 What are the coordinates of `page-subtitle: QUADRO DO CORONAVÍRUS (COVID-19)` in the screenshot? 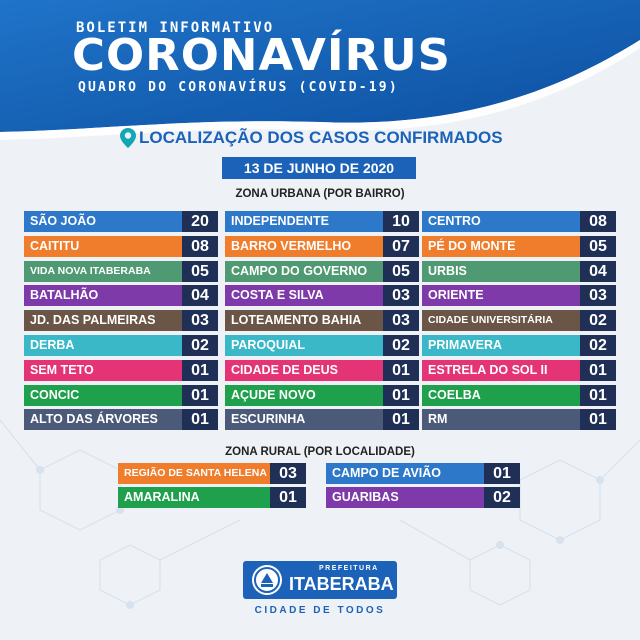 It's located at (238, 87).